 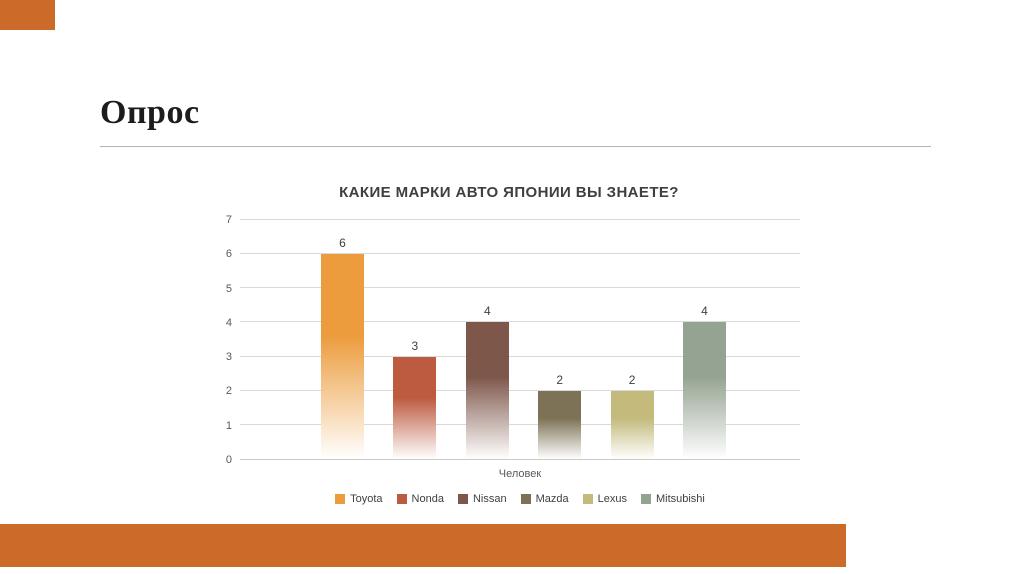 I want to click on y-tick-label: 2, so click(x=228, y=391).